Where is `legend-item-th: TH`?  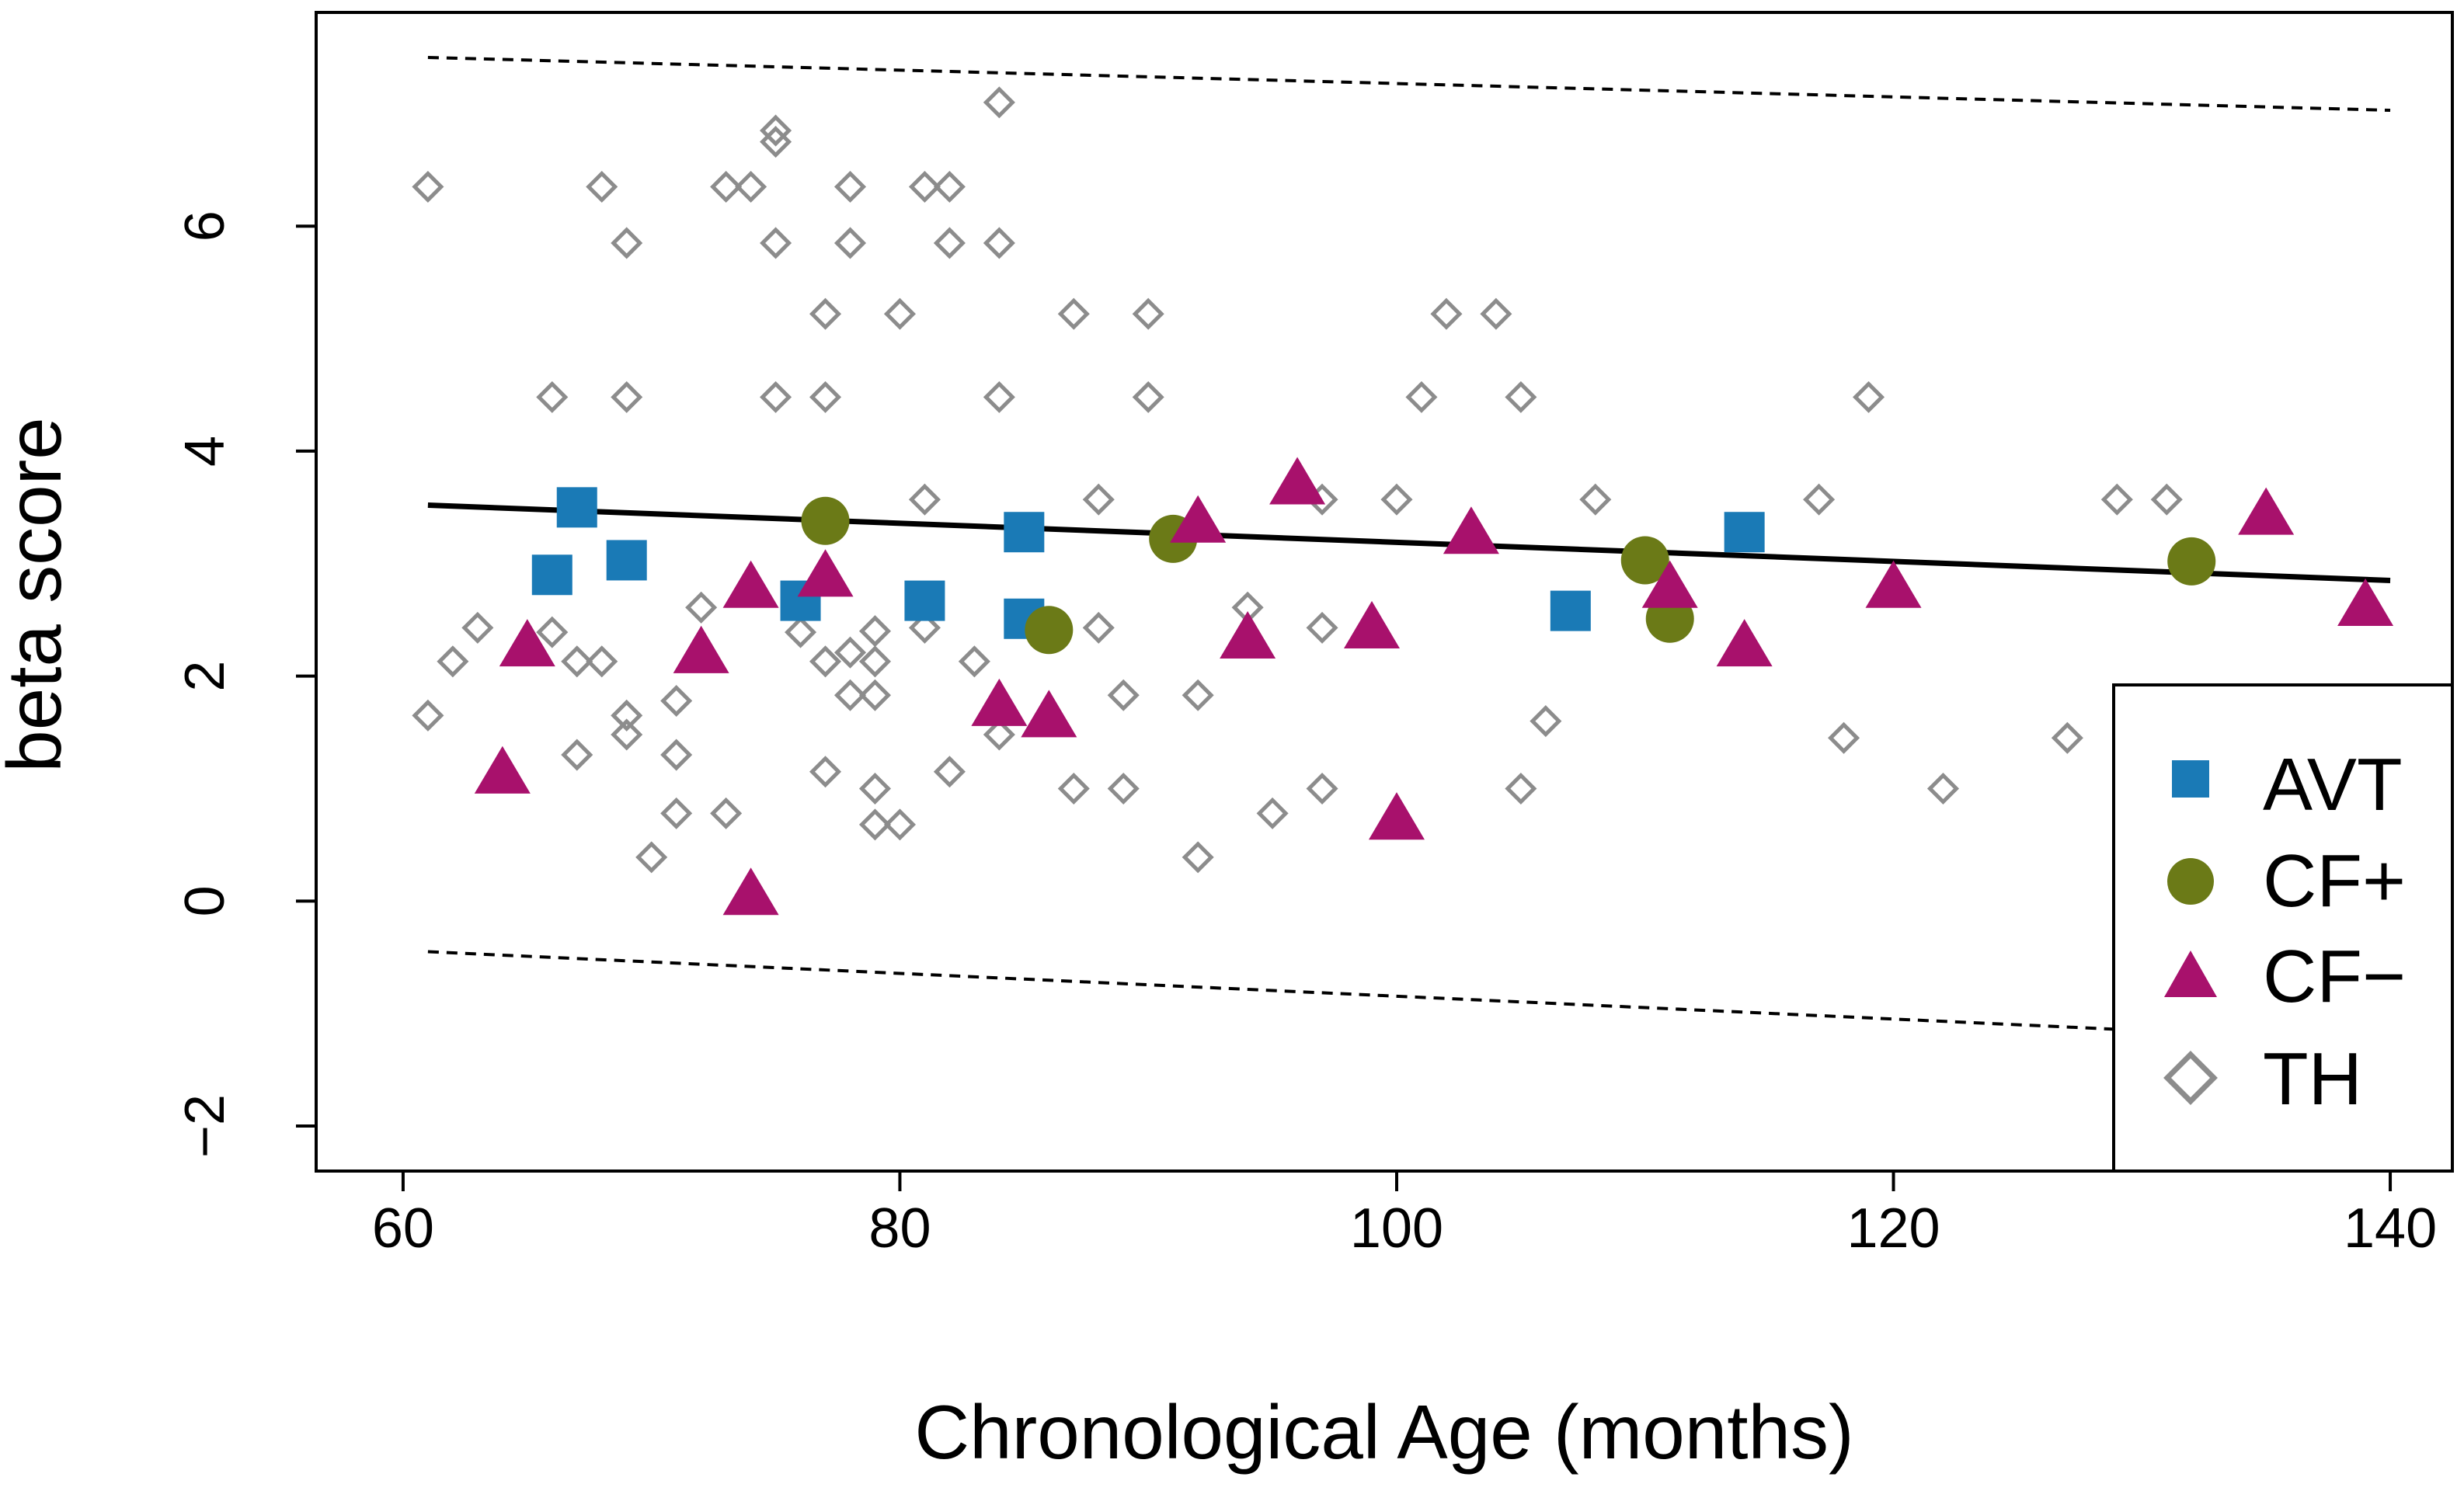
legend-item-th: TH is located at coordinates (2262, 1079).